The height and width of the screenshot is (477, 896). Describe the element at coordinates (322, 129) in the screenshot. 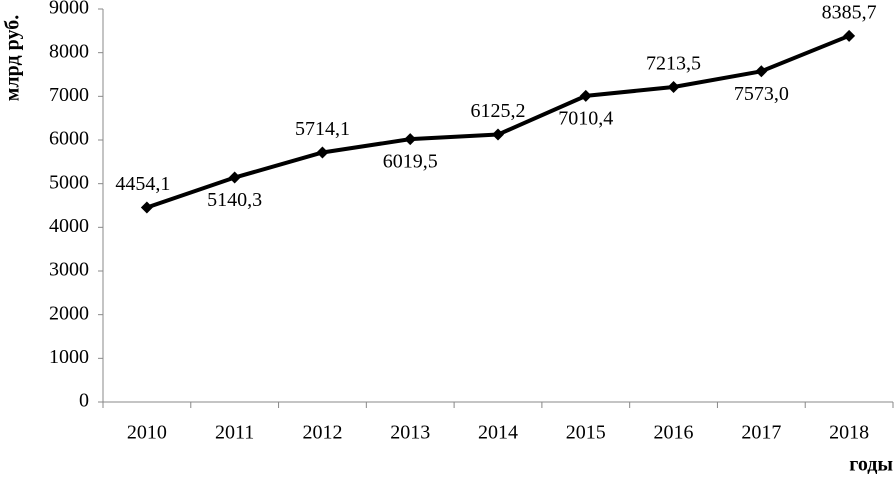

I see `value-label: 5714,1` at that location.